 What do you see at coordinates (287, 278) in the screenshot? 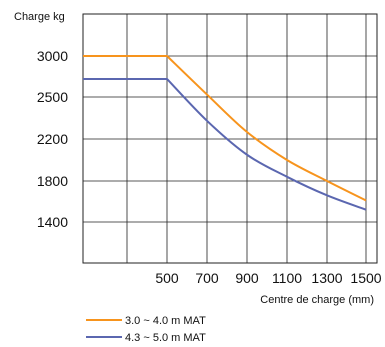
I see `x-tick-label: 1100` at bounding box center [287, 278].